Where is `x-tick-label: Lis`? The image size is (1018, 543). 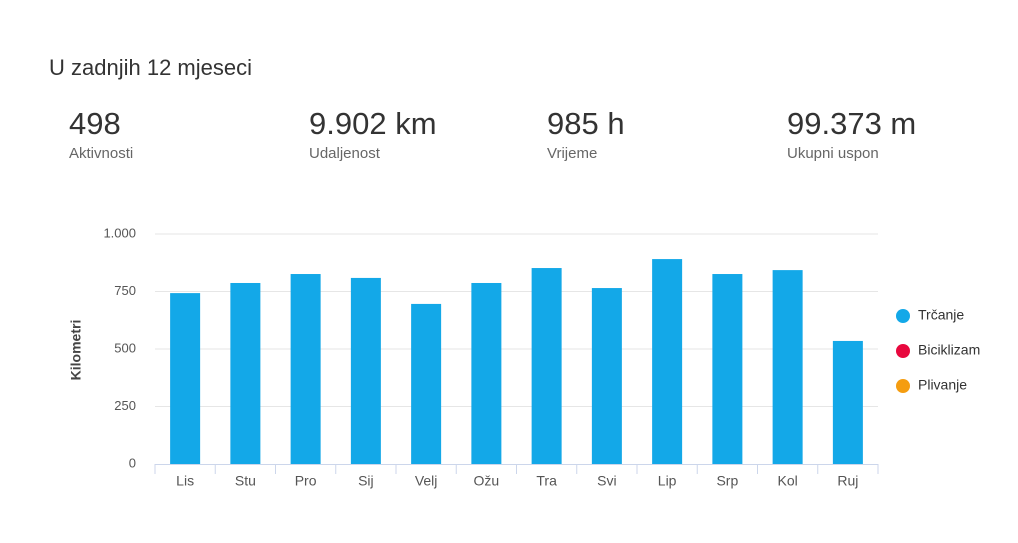
x-tick-label: Lis is located at coordinates (185, 481).